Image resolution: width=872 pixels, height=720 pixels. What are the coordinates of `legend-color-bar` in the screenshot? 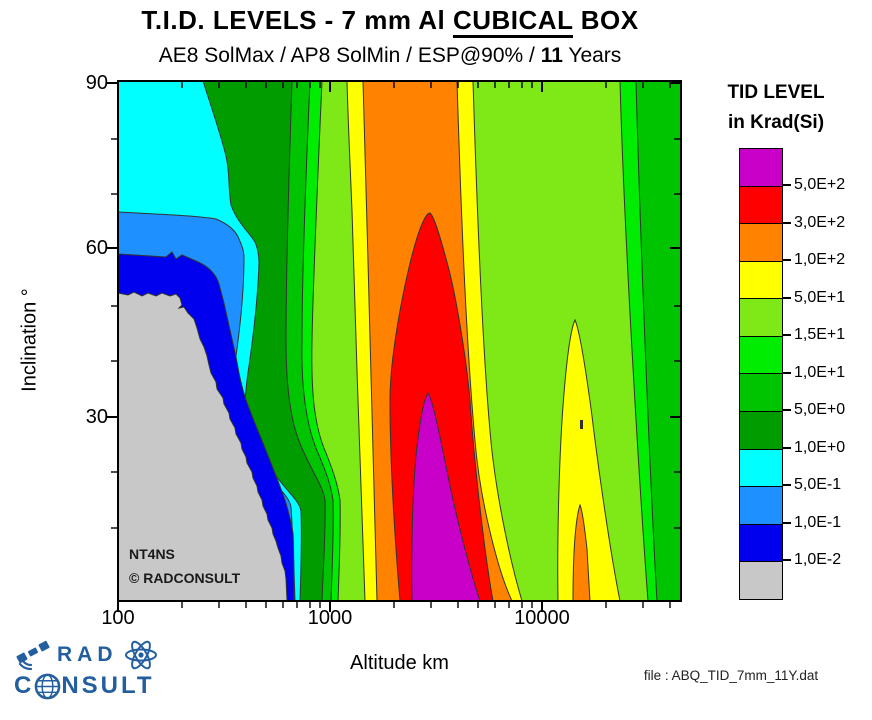 It's located at (761, 374).